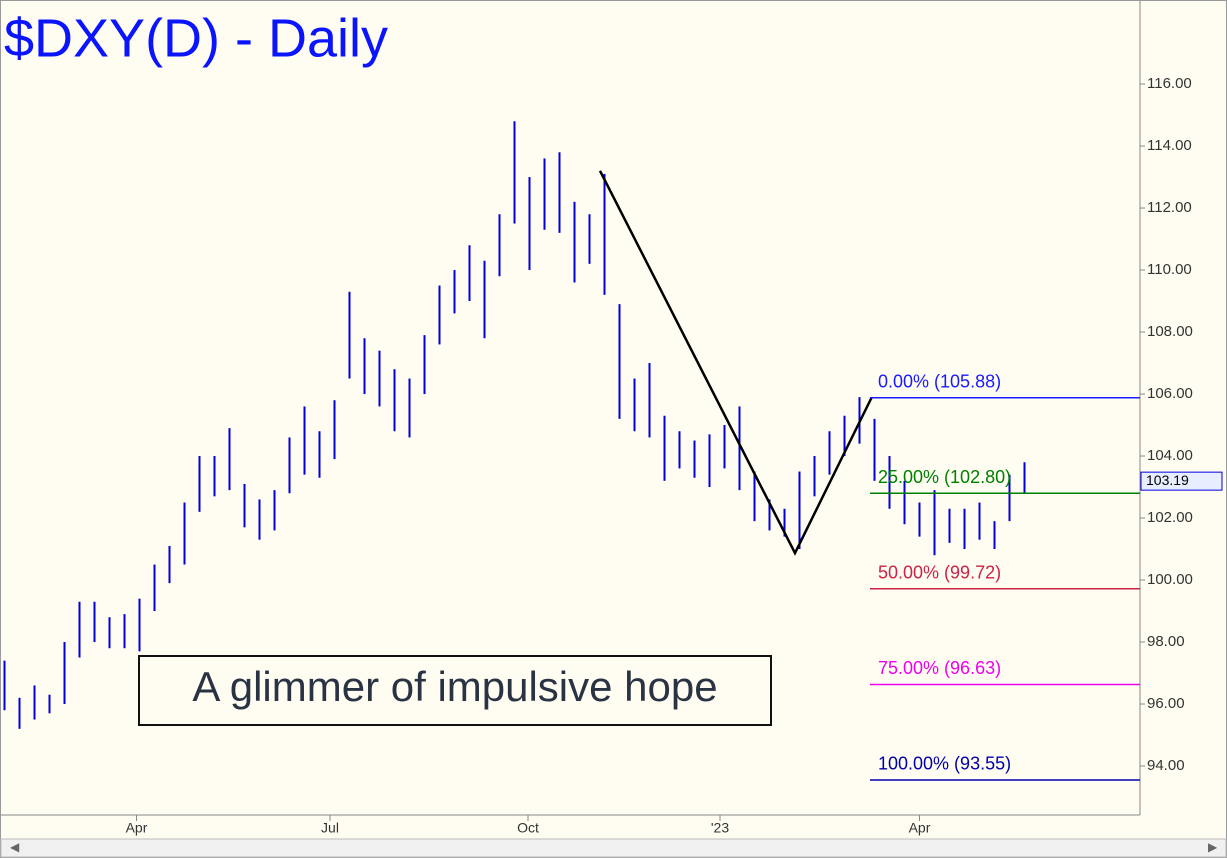 This screenshot has height=858, width=1227. Describe the element at coordinates (1170, 517) in the screenshot. I see `y-tick-label: 102.00` at that location.